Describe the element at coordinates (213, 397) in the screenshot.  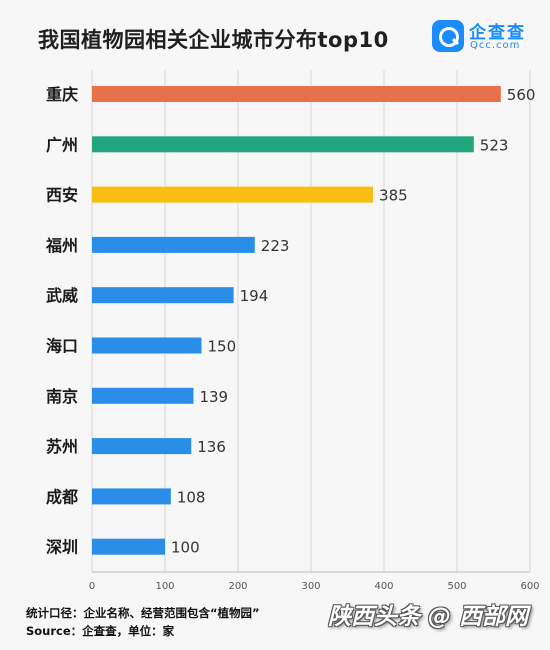
I see `data-label: 139` at that location.